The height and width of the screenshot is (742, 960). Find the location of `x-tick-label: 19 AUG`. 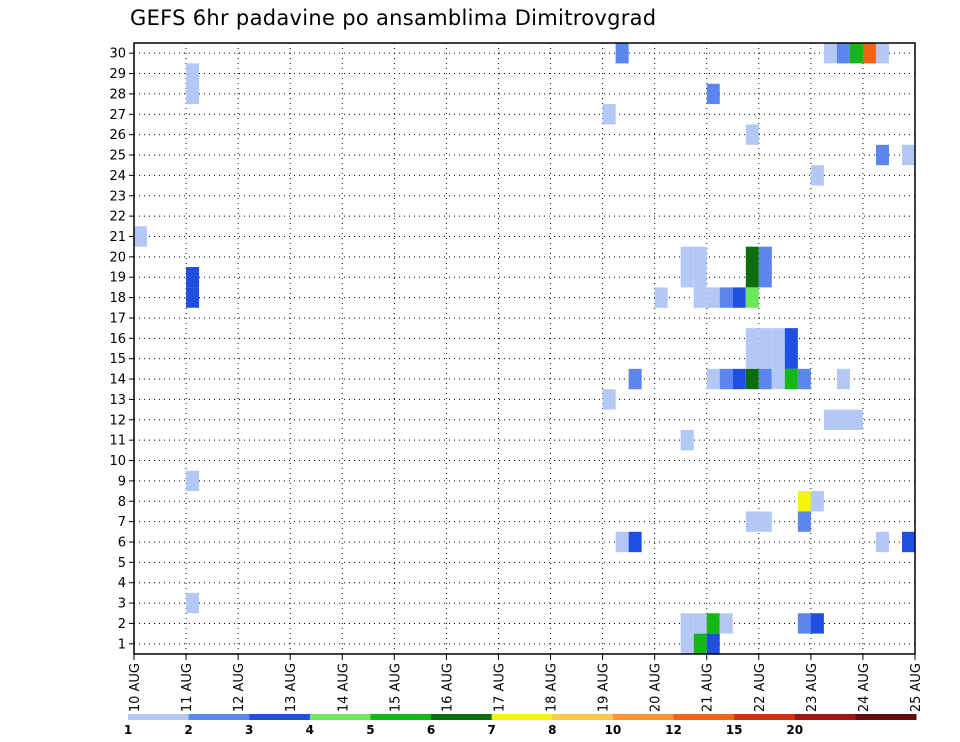

x-tick-label: 19 AUG is located at coordinates (604, 687).